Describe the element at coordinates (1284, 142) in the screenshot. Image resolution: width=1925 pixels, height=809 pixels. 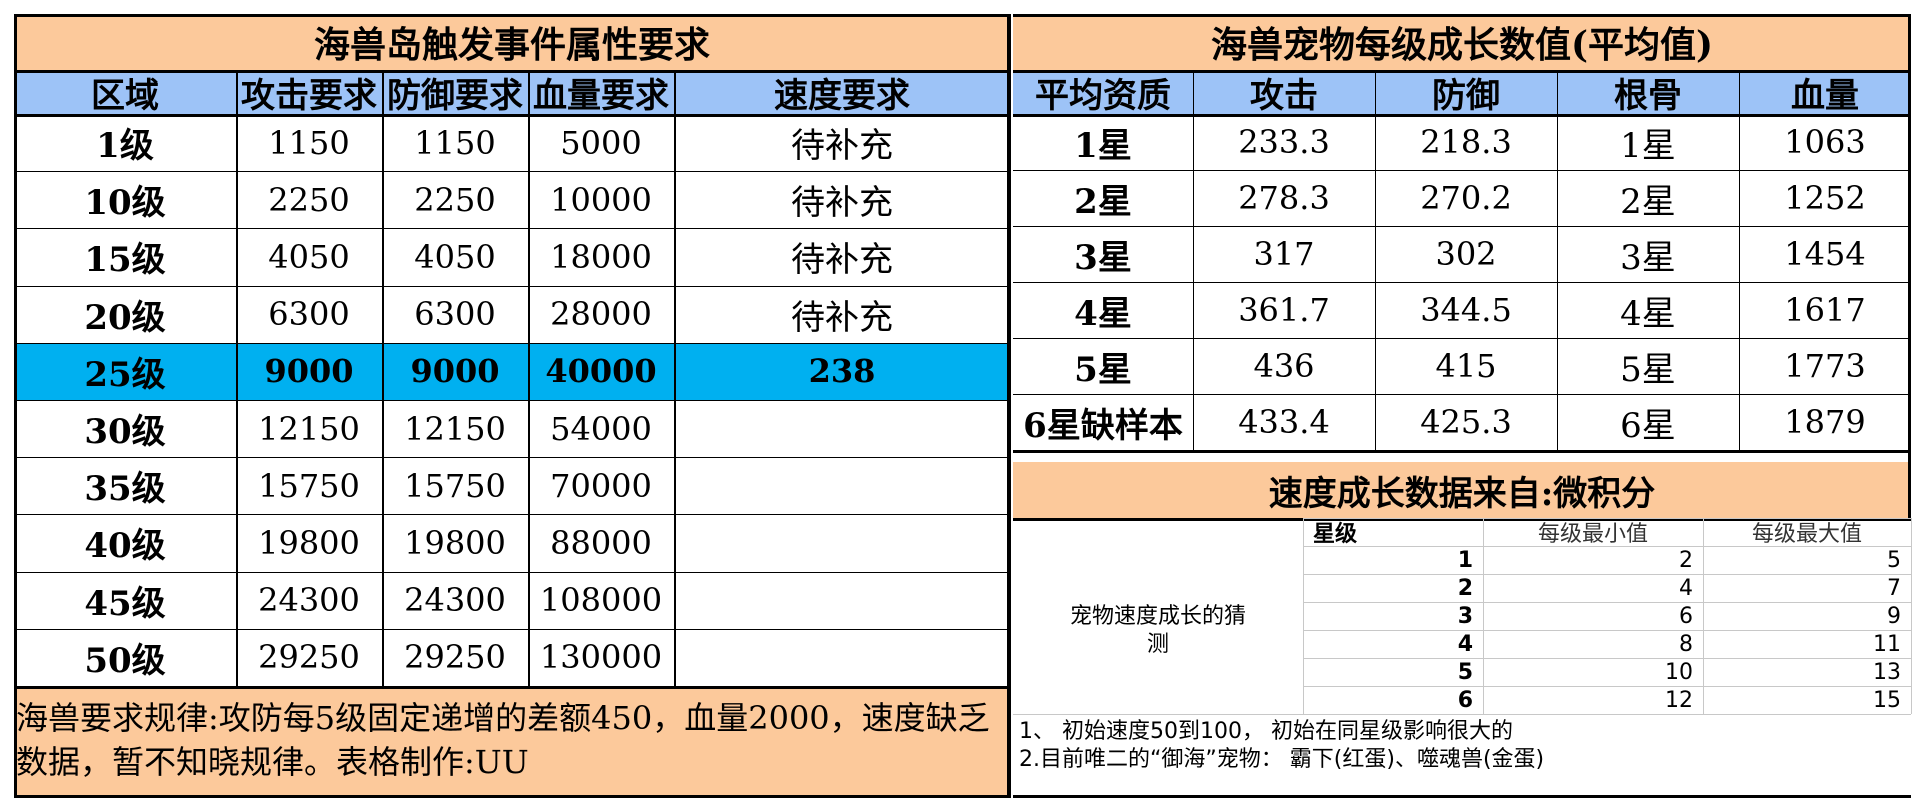
I see `table-cell: 233.3` at that location.